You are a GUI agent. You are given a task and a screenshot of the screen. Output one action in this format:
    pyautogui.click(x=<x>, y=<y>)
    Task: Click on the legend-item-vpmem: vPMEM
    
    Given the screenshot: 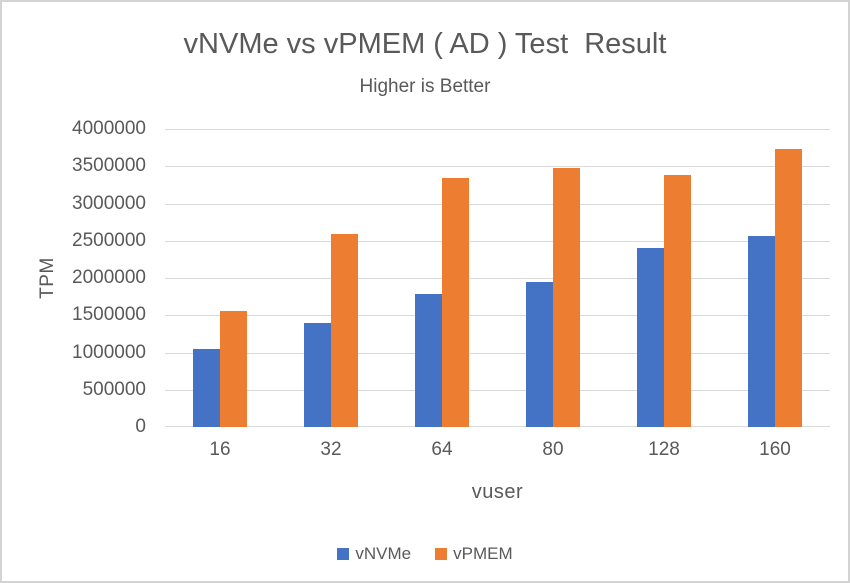 What is the action you would take?
    pyautogui.click(x=474, y=554)
    